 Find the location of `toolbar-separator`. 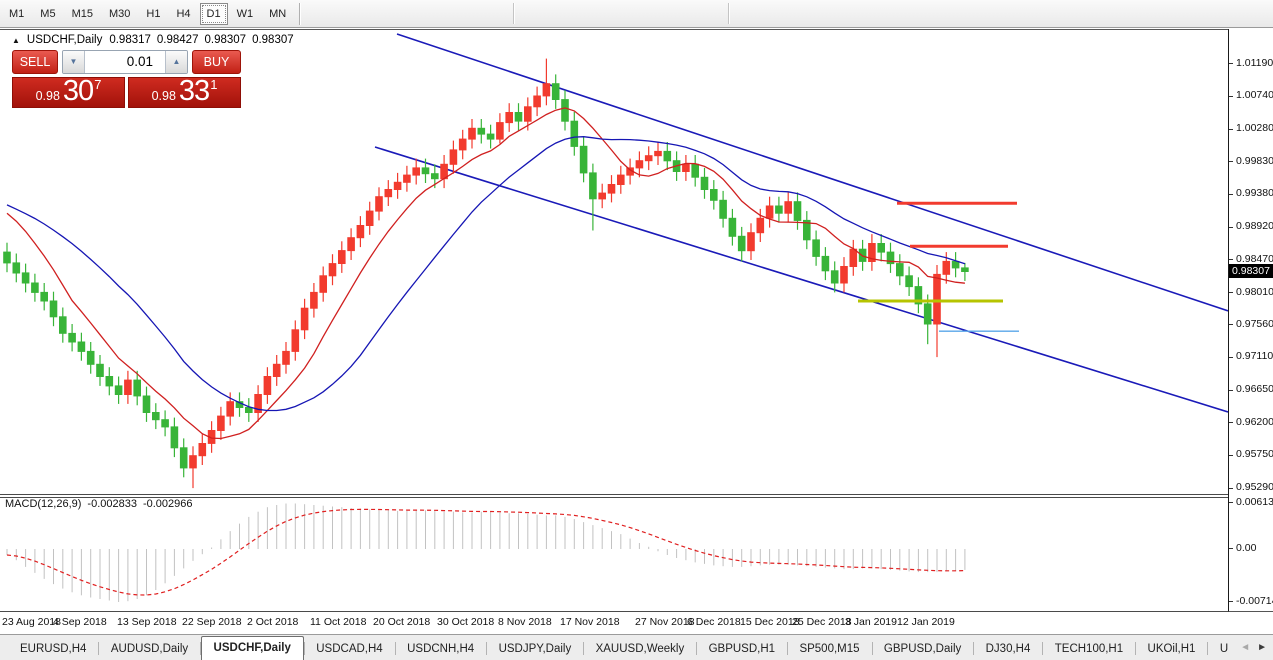

toolbar-separator is located at coordinates (300, 13).